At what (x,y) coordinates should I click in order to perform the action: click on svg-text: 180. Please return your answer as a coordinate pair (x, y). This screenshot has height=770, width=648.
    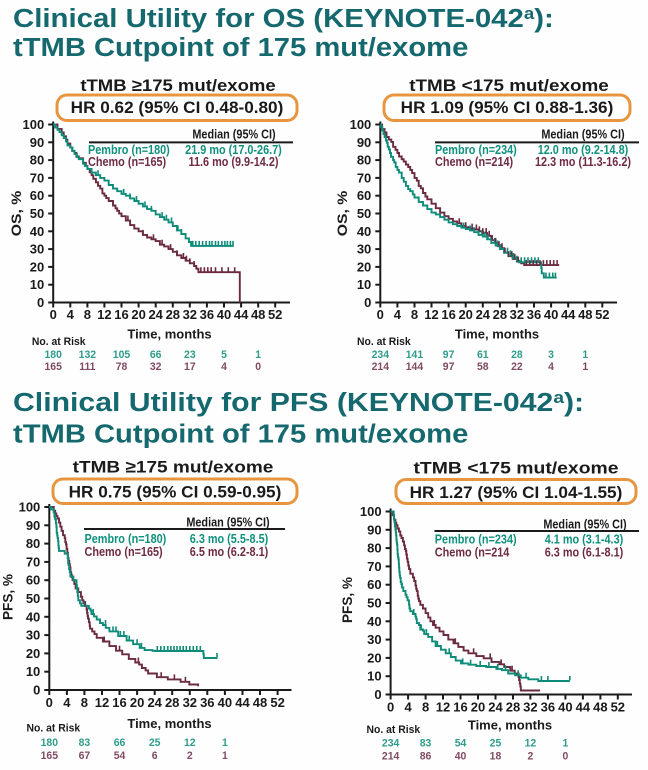
    Looking at the image, I should click on (52, 355).